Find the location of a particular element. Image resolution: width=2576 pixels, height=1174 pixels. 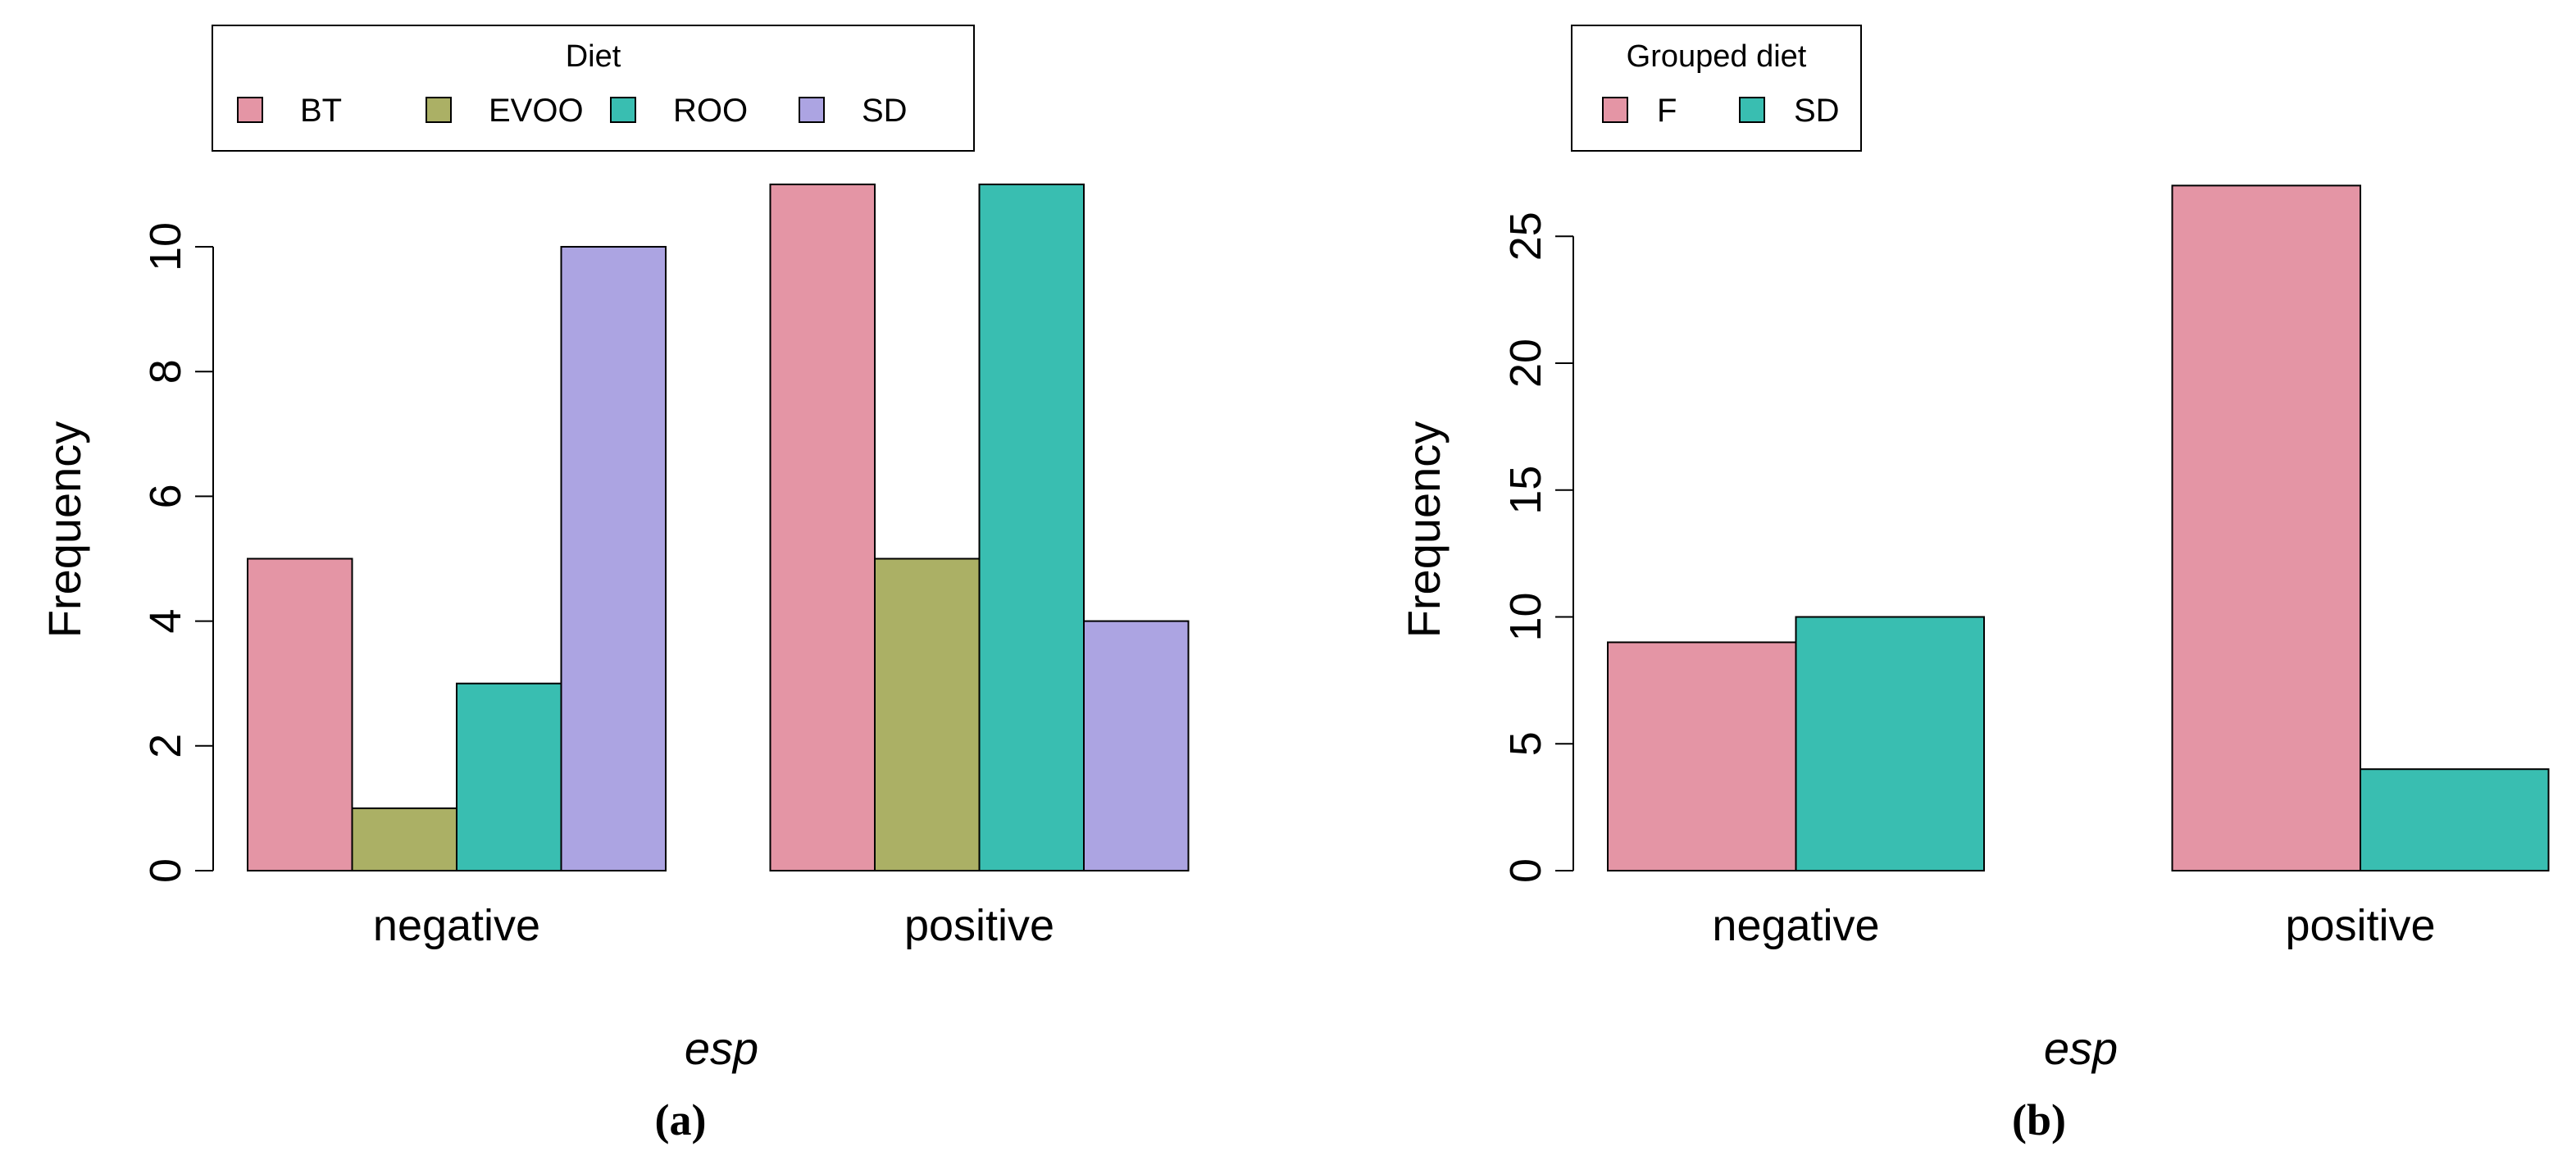

y-tick-label-6: 6 is located at coordinates (165, 496).